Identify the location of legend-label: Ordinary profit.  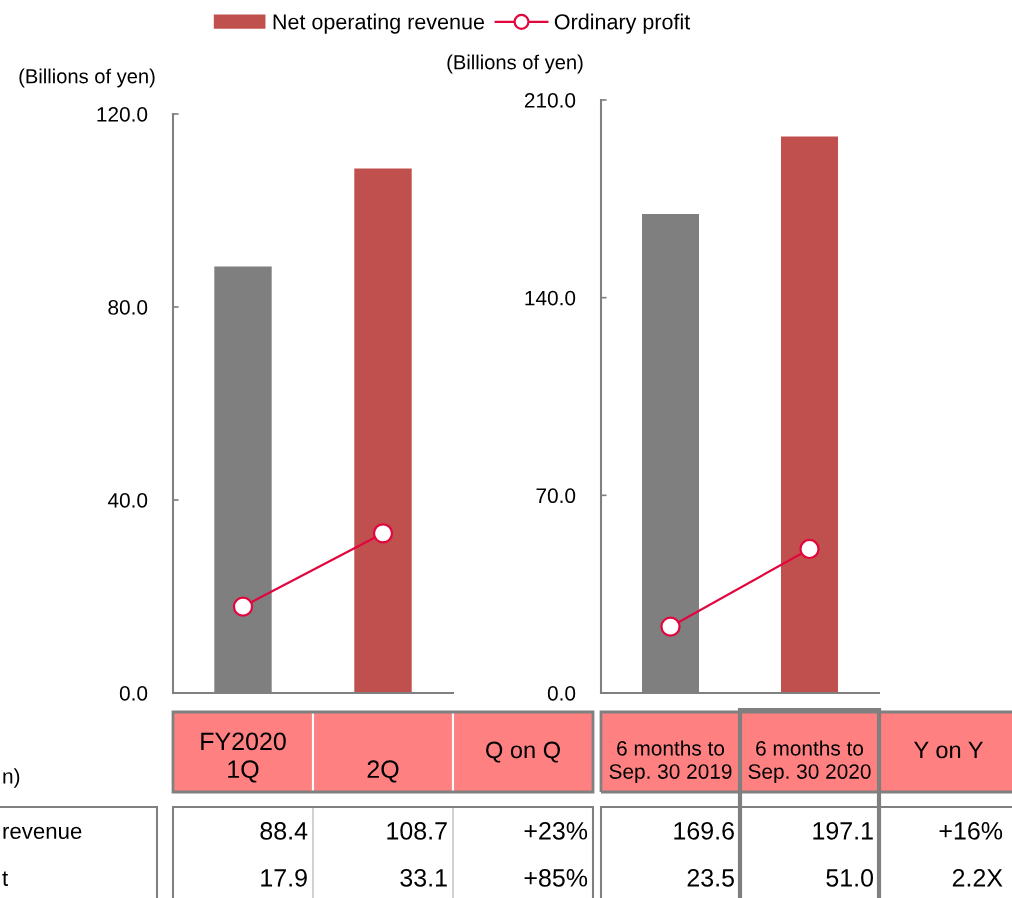
(622, 23).